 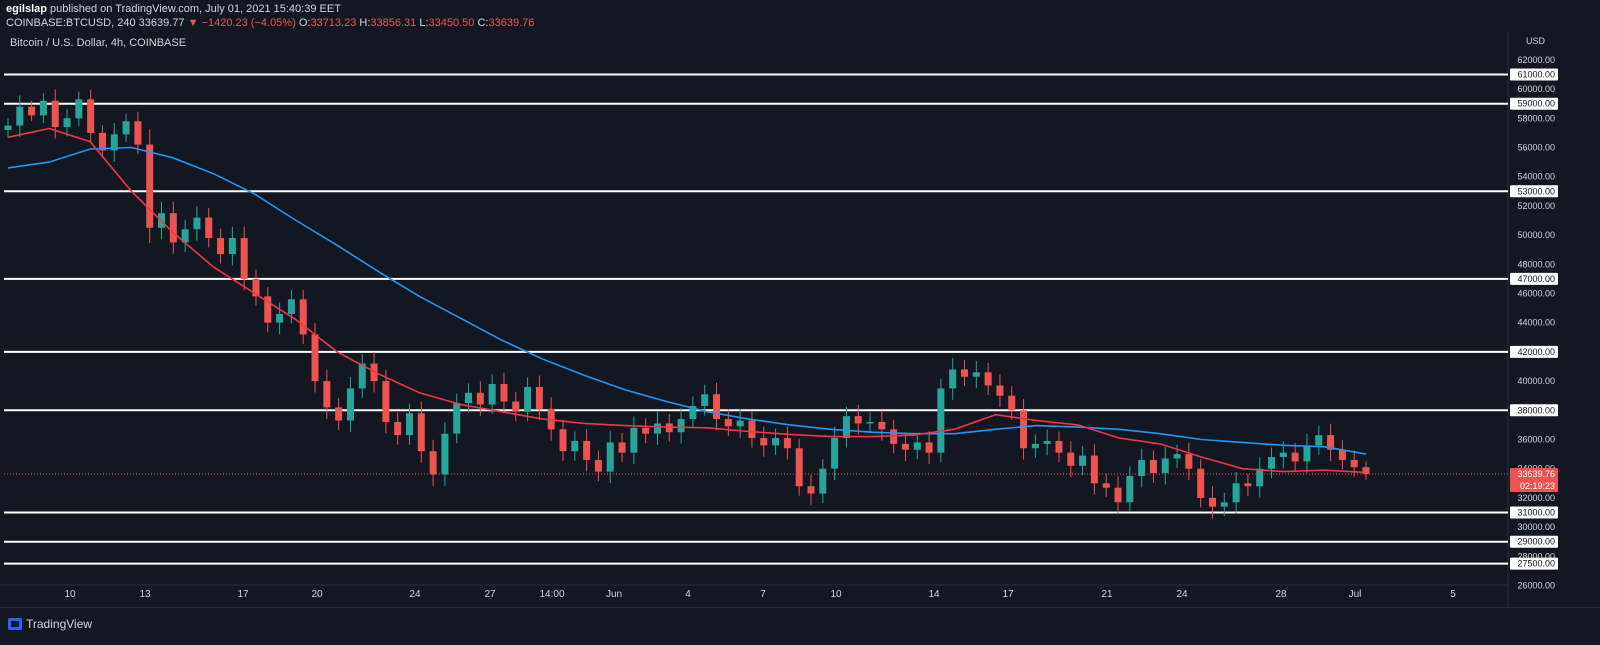 I want to click on time-tick-label: 28, so click(x=1281, y=594).